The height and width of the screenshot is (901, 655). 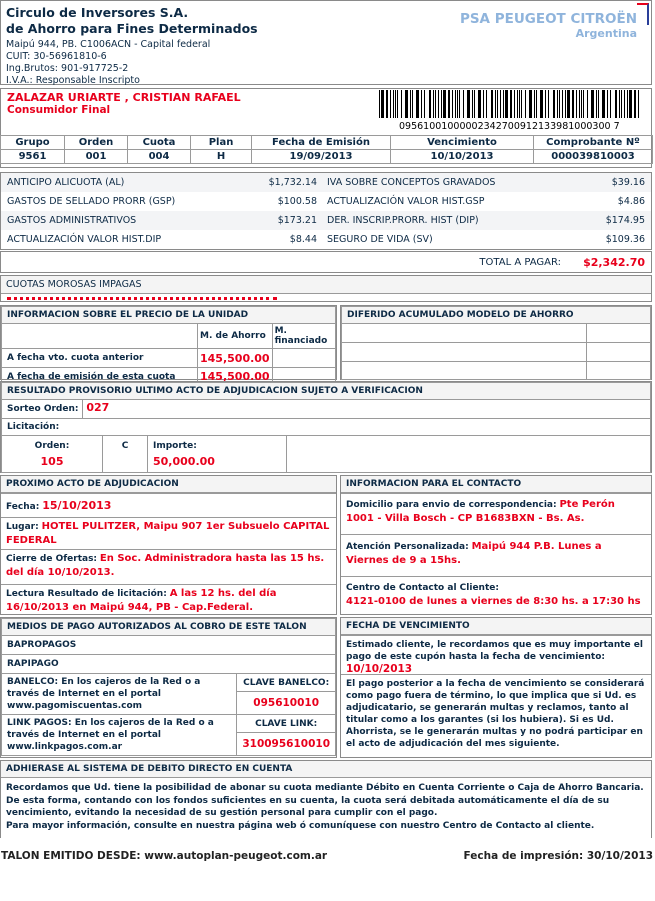 What do you see at coordinates (168, 664) in the screenshot?
I see `pago-rapipago: RAPIPAGO` at bounding box center [168, 664].